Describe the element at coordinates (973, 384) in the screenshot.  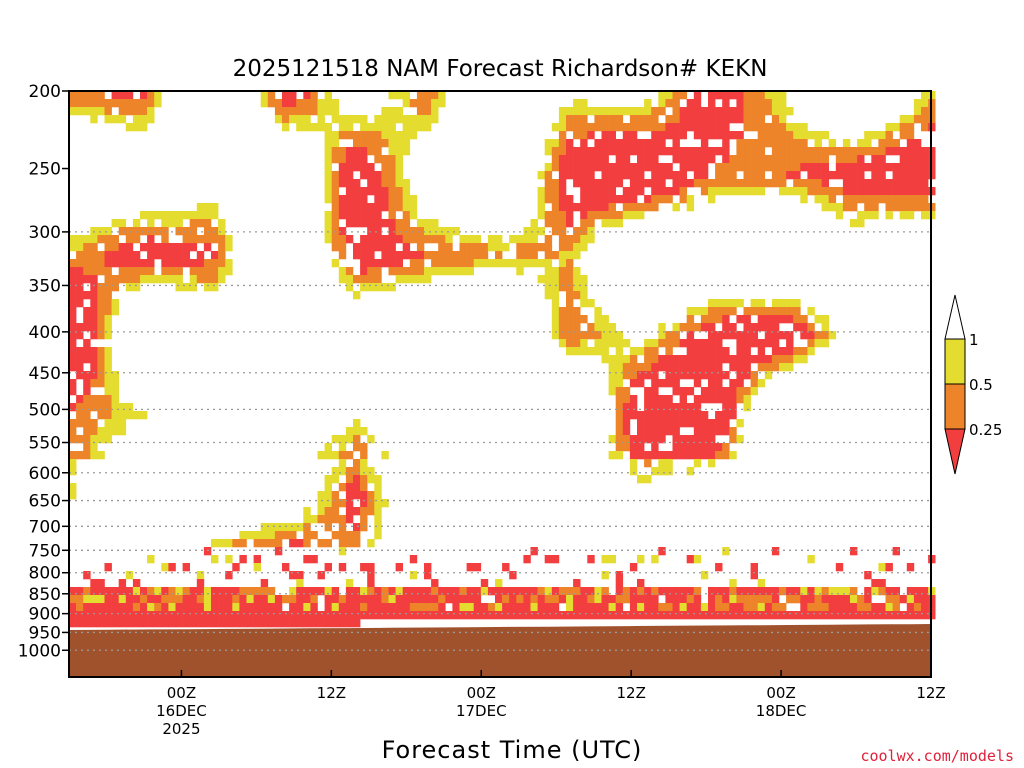
I see `colorbar: 1 0.5 0.25` at that location.